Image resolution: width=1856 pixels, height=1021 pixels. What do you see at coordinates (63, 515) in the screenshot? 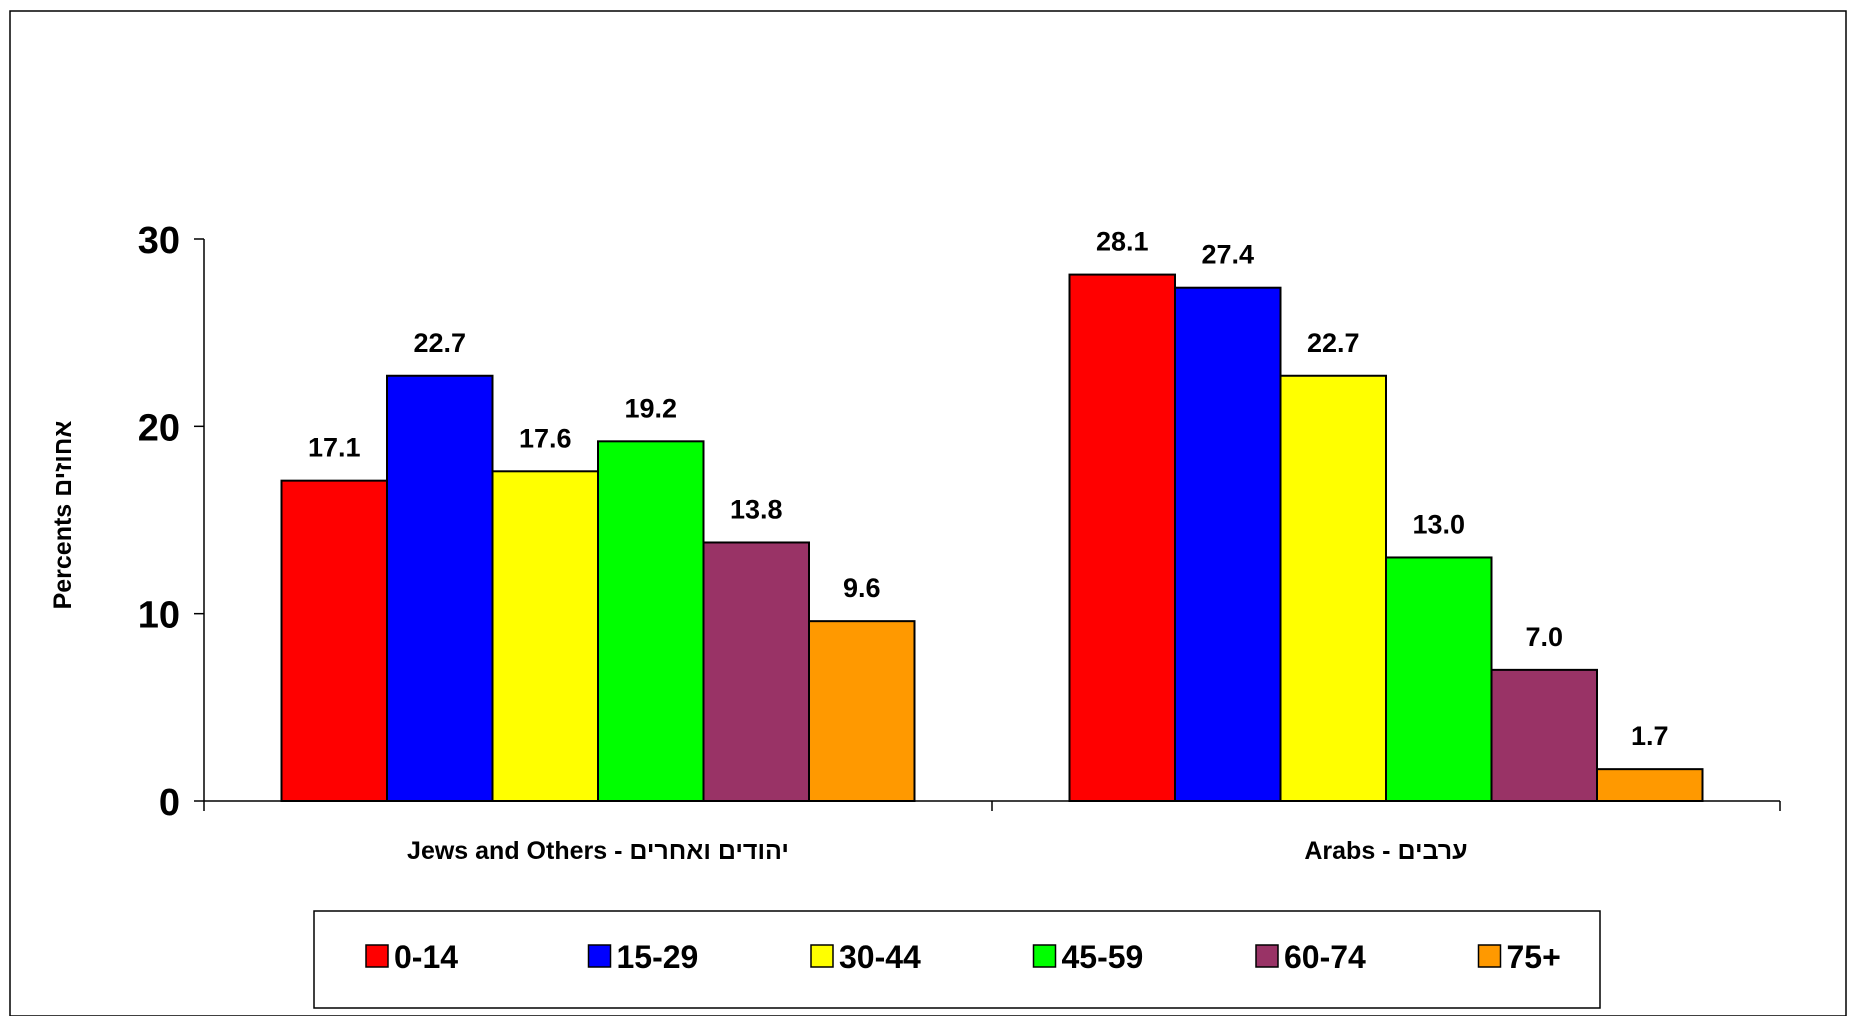
I see `y-axis-label: Percents אחוזים` at bounding box center [63, 515].